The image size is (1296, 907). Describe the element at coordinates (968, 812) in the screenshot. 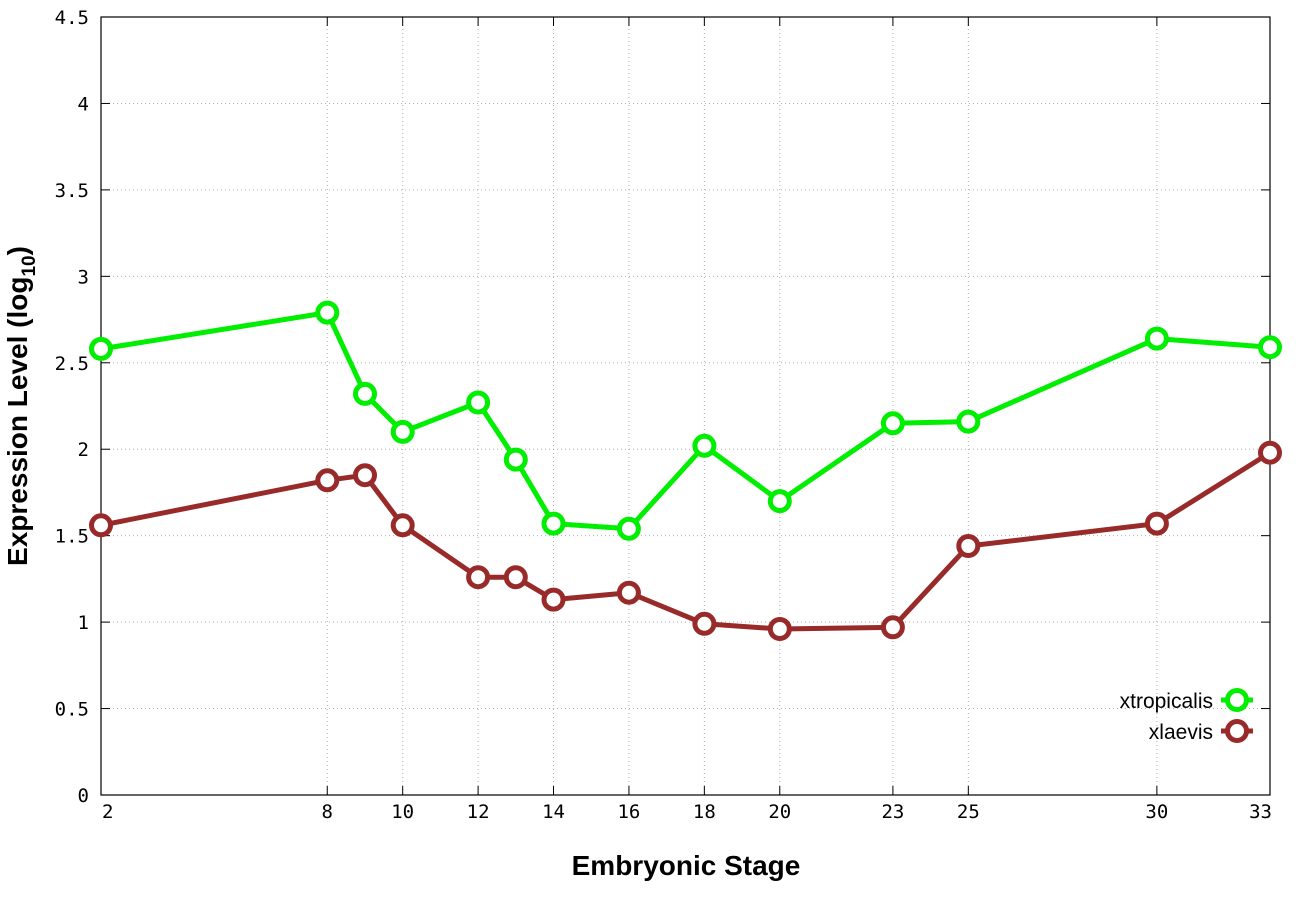

I see `x-tick-label: 25` at that location.